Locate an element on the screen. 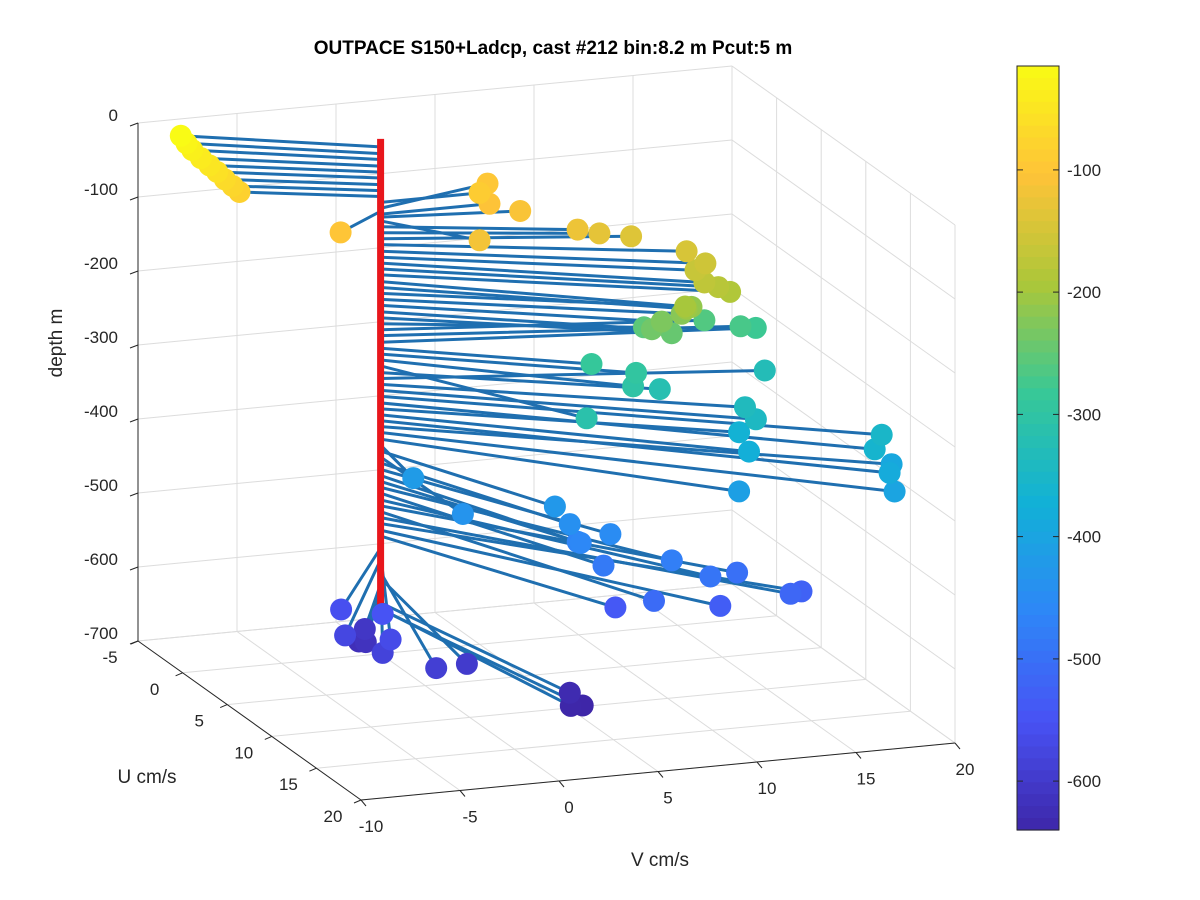 This screenshot has height=900, width=1200. y-tick-label: 10 is located at coordinates (243, 752).